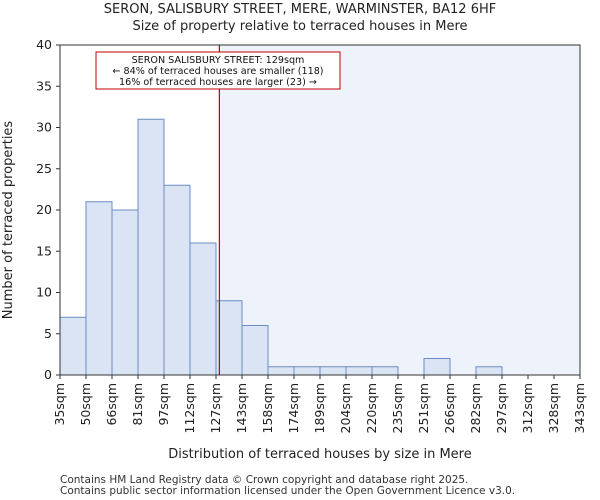 Image resolution: width=600 pixels, height=500 pixels. What do you see at coordinates (579, 408) in the screenshot?
I see `x-tick-label: 343sqm` at bounding box center [579, 408].